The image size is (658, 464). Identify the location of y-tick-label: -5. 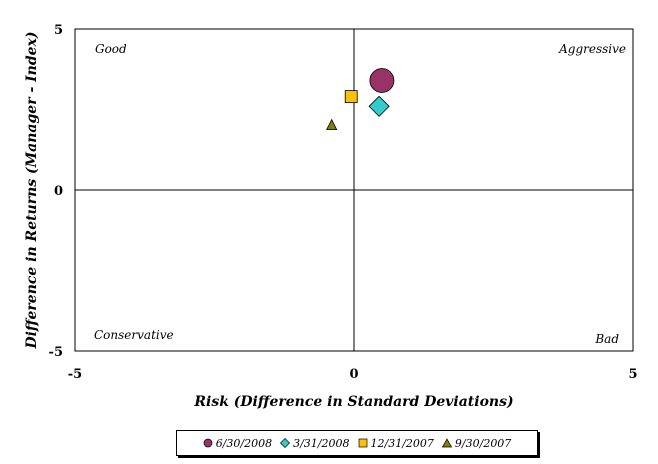
(56, 352).